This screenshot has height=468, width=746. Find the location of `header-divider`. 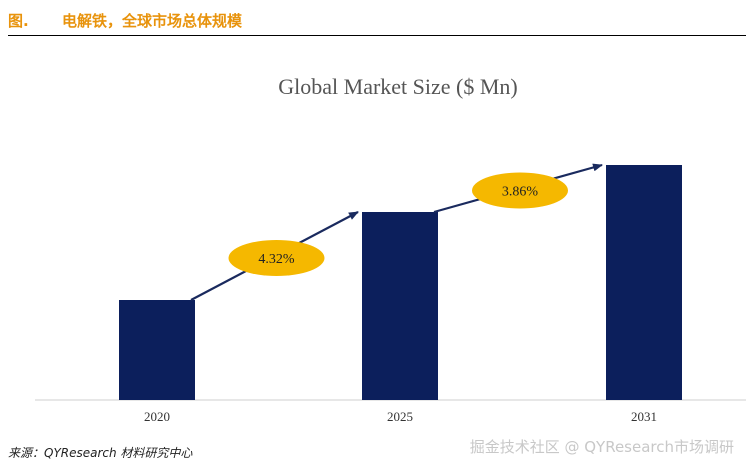

header-divider is located at coordinates (377, 35).